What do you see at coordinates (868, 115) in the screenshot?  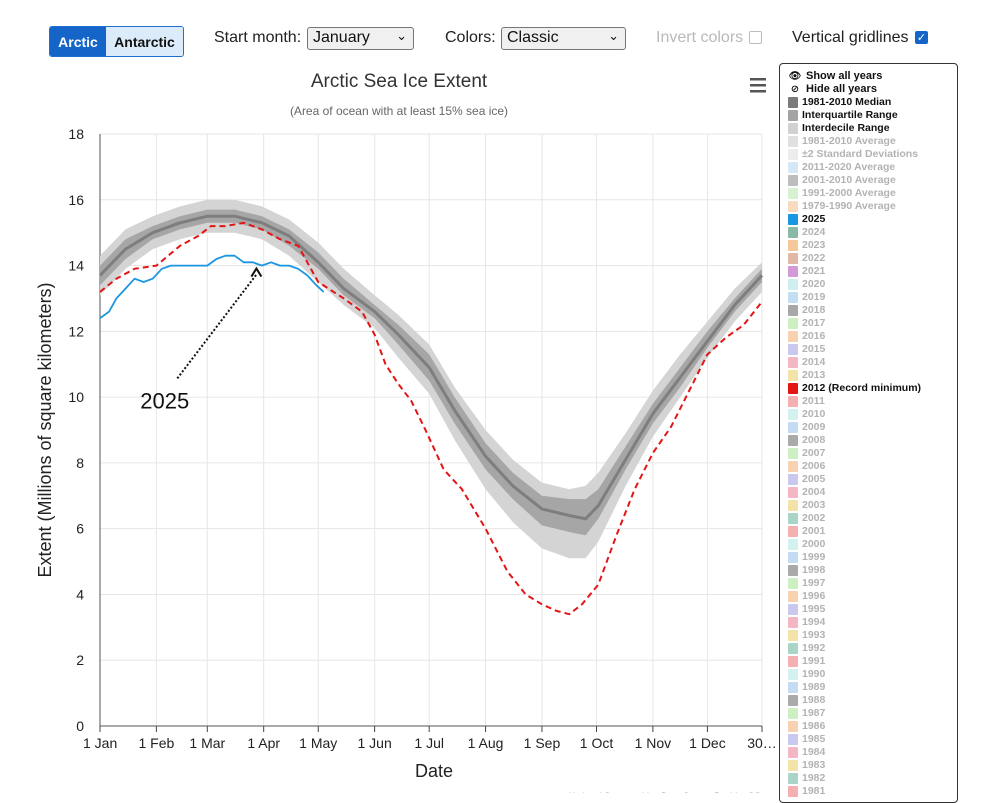 I see `legend-item: Interquartile Range` at bounding box center [868, 115].